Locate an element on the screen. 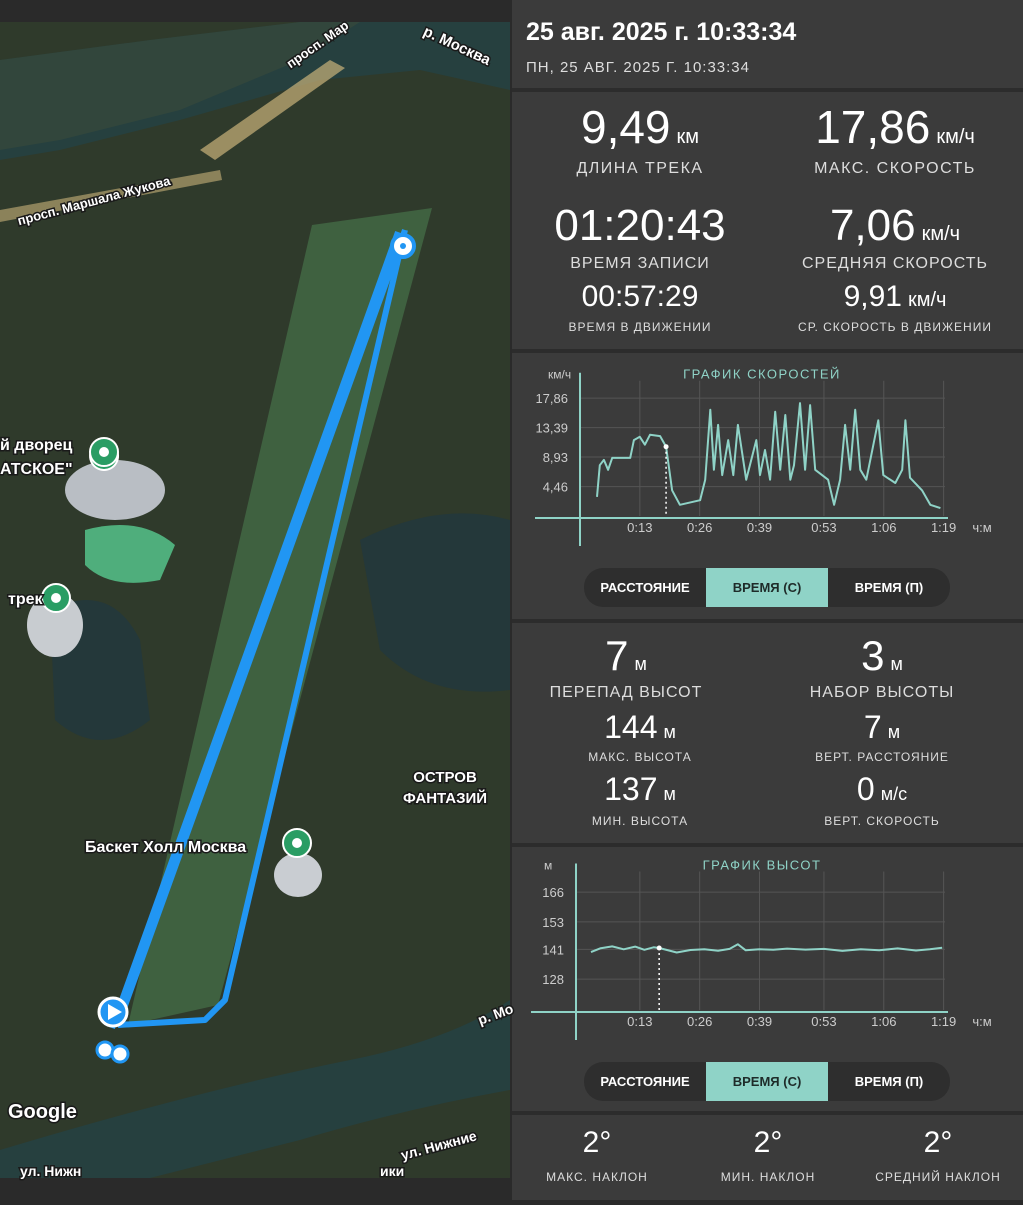 The image size is (1023, 1205). stat-number: 9,91 is located at coordinates (873, 296).